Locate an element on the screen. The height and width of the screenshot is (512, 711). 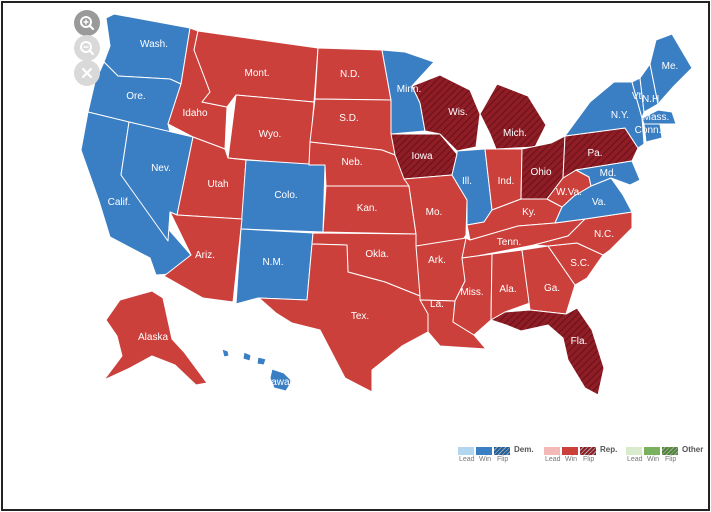
state-label-la: La. is located at coordinates (437, 304).